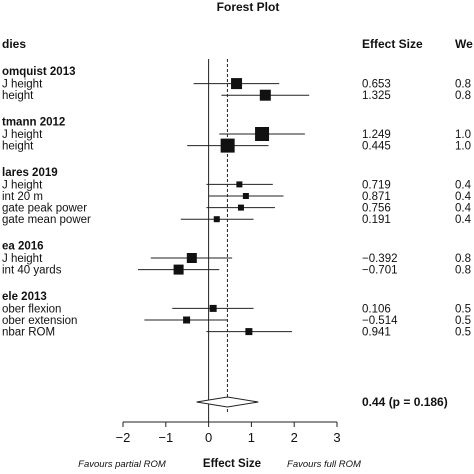  What do you see at coordinates (28, 333) in the screenshot?
I see `outcome-label: nbar ROM` at bounding box center [28, 333].